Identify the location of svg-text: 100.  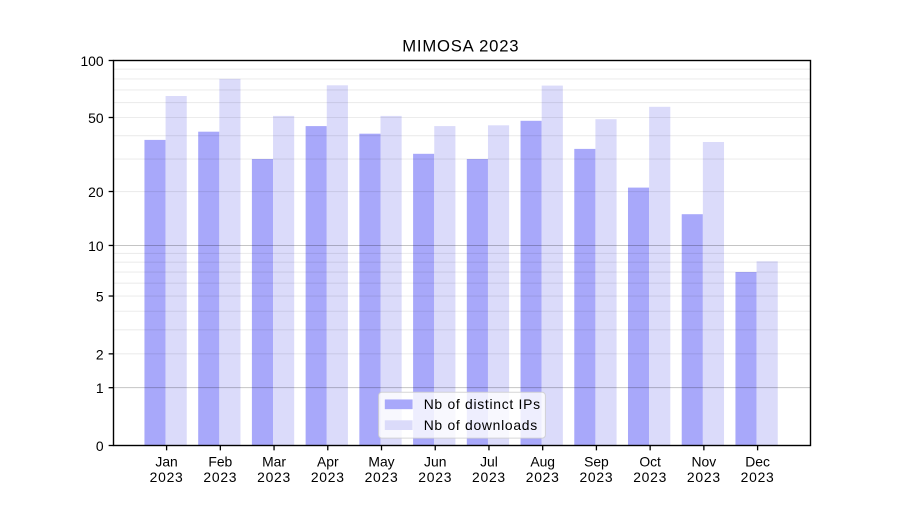
(91, 61).